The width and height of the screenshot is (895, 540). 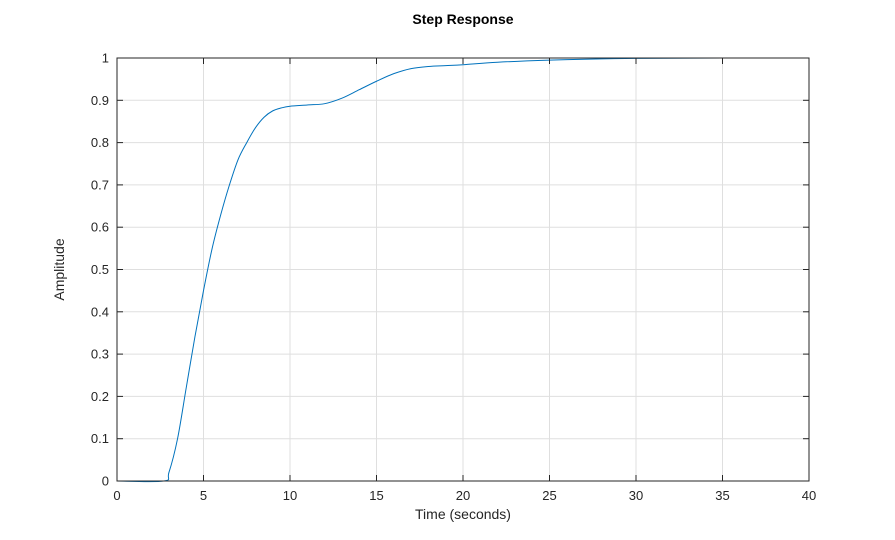 What do you see at coordinates (105, 481) in the screenshot?
I see `y-tick-label: 0` at bounding box center [105, 481].